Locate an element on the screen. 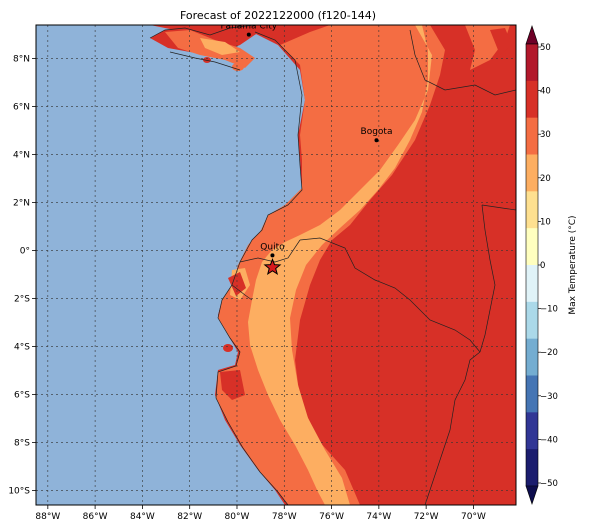 This screenshot has width=590, height=532. lat-tick-label: 8°S is located at coordinates (22, 444).